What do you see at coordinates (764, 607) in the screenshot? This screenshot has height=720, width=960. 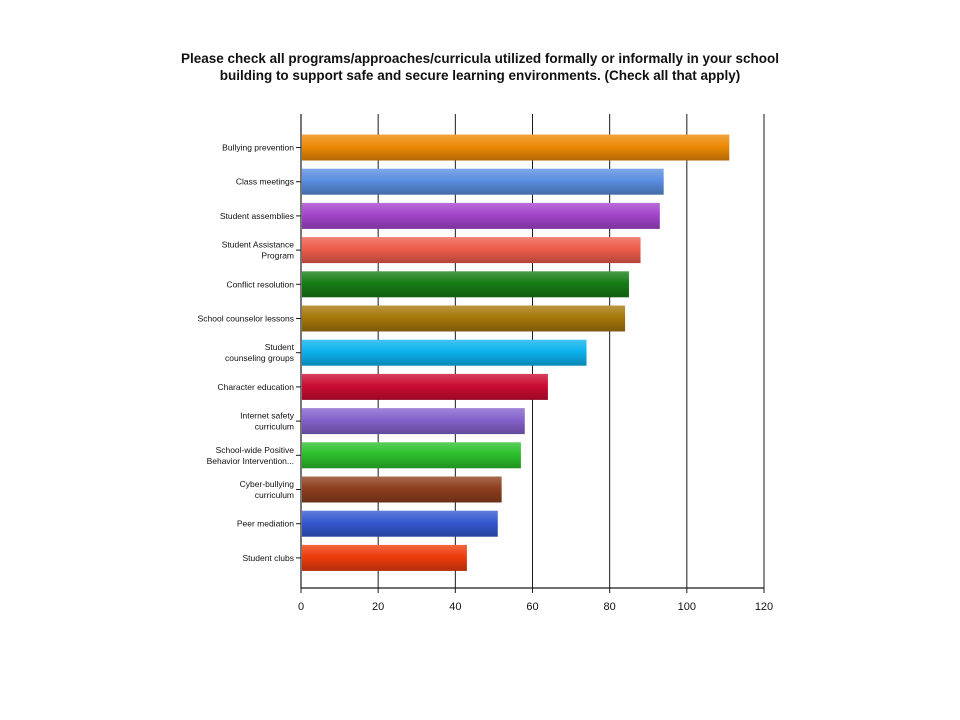 I see `x-tick-label: 120` at bounding box center [764, 607].